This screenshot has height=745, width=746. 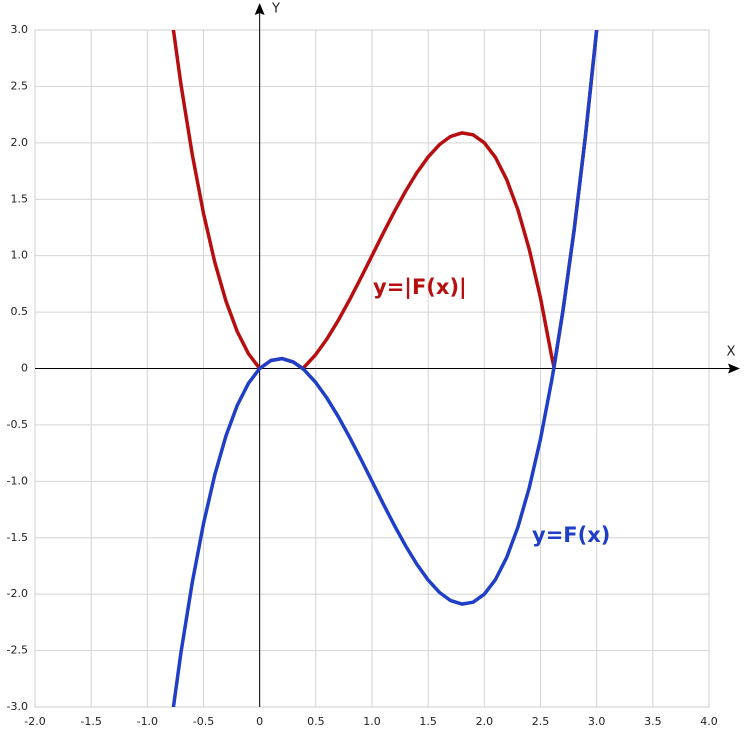 What do you see at coordinates (34, 721) in the screenshot?
I see `x-tick-label: -2.0` at bounding box center [34, 721].